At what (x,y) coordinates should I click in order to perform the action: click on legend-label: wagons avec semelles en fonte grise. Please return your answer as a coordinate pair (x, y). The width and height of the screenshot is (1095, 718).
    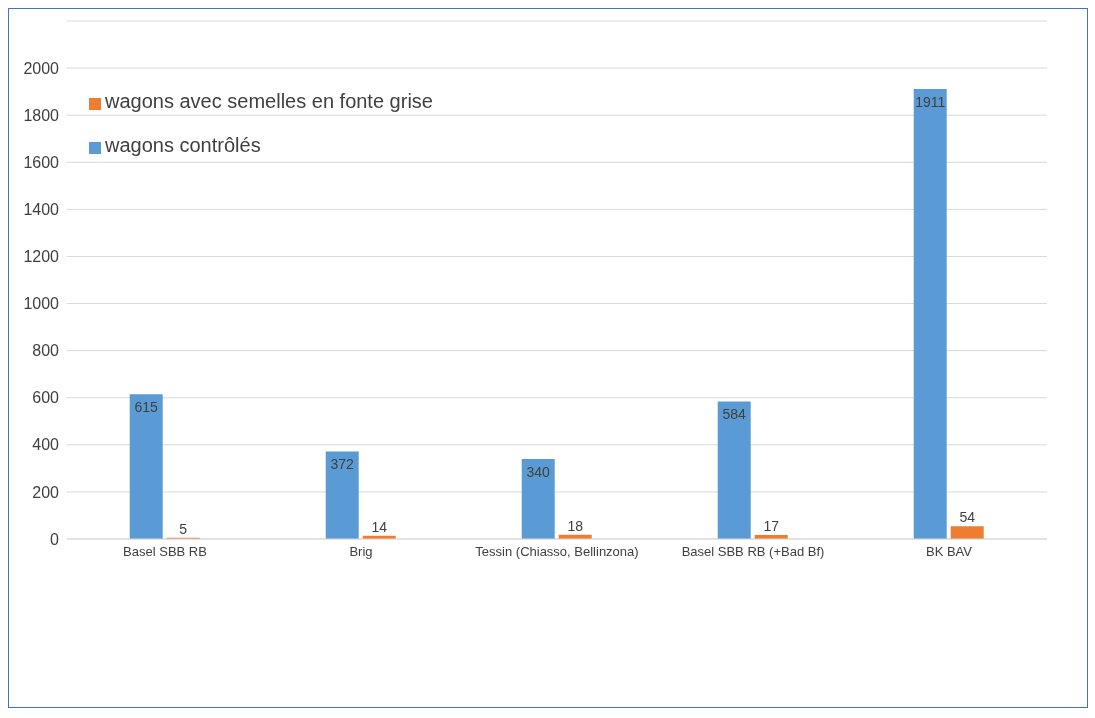
    Looking at the image, I should click on (269, 101).